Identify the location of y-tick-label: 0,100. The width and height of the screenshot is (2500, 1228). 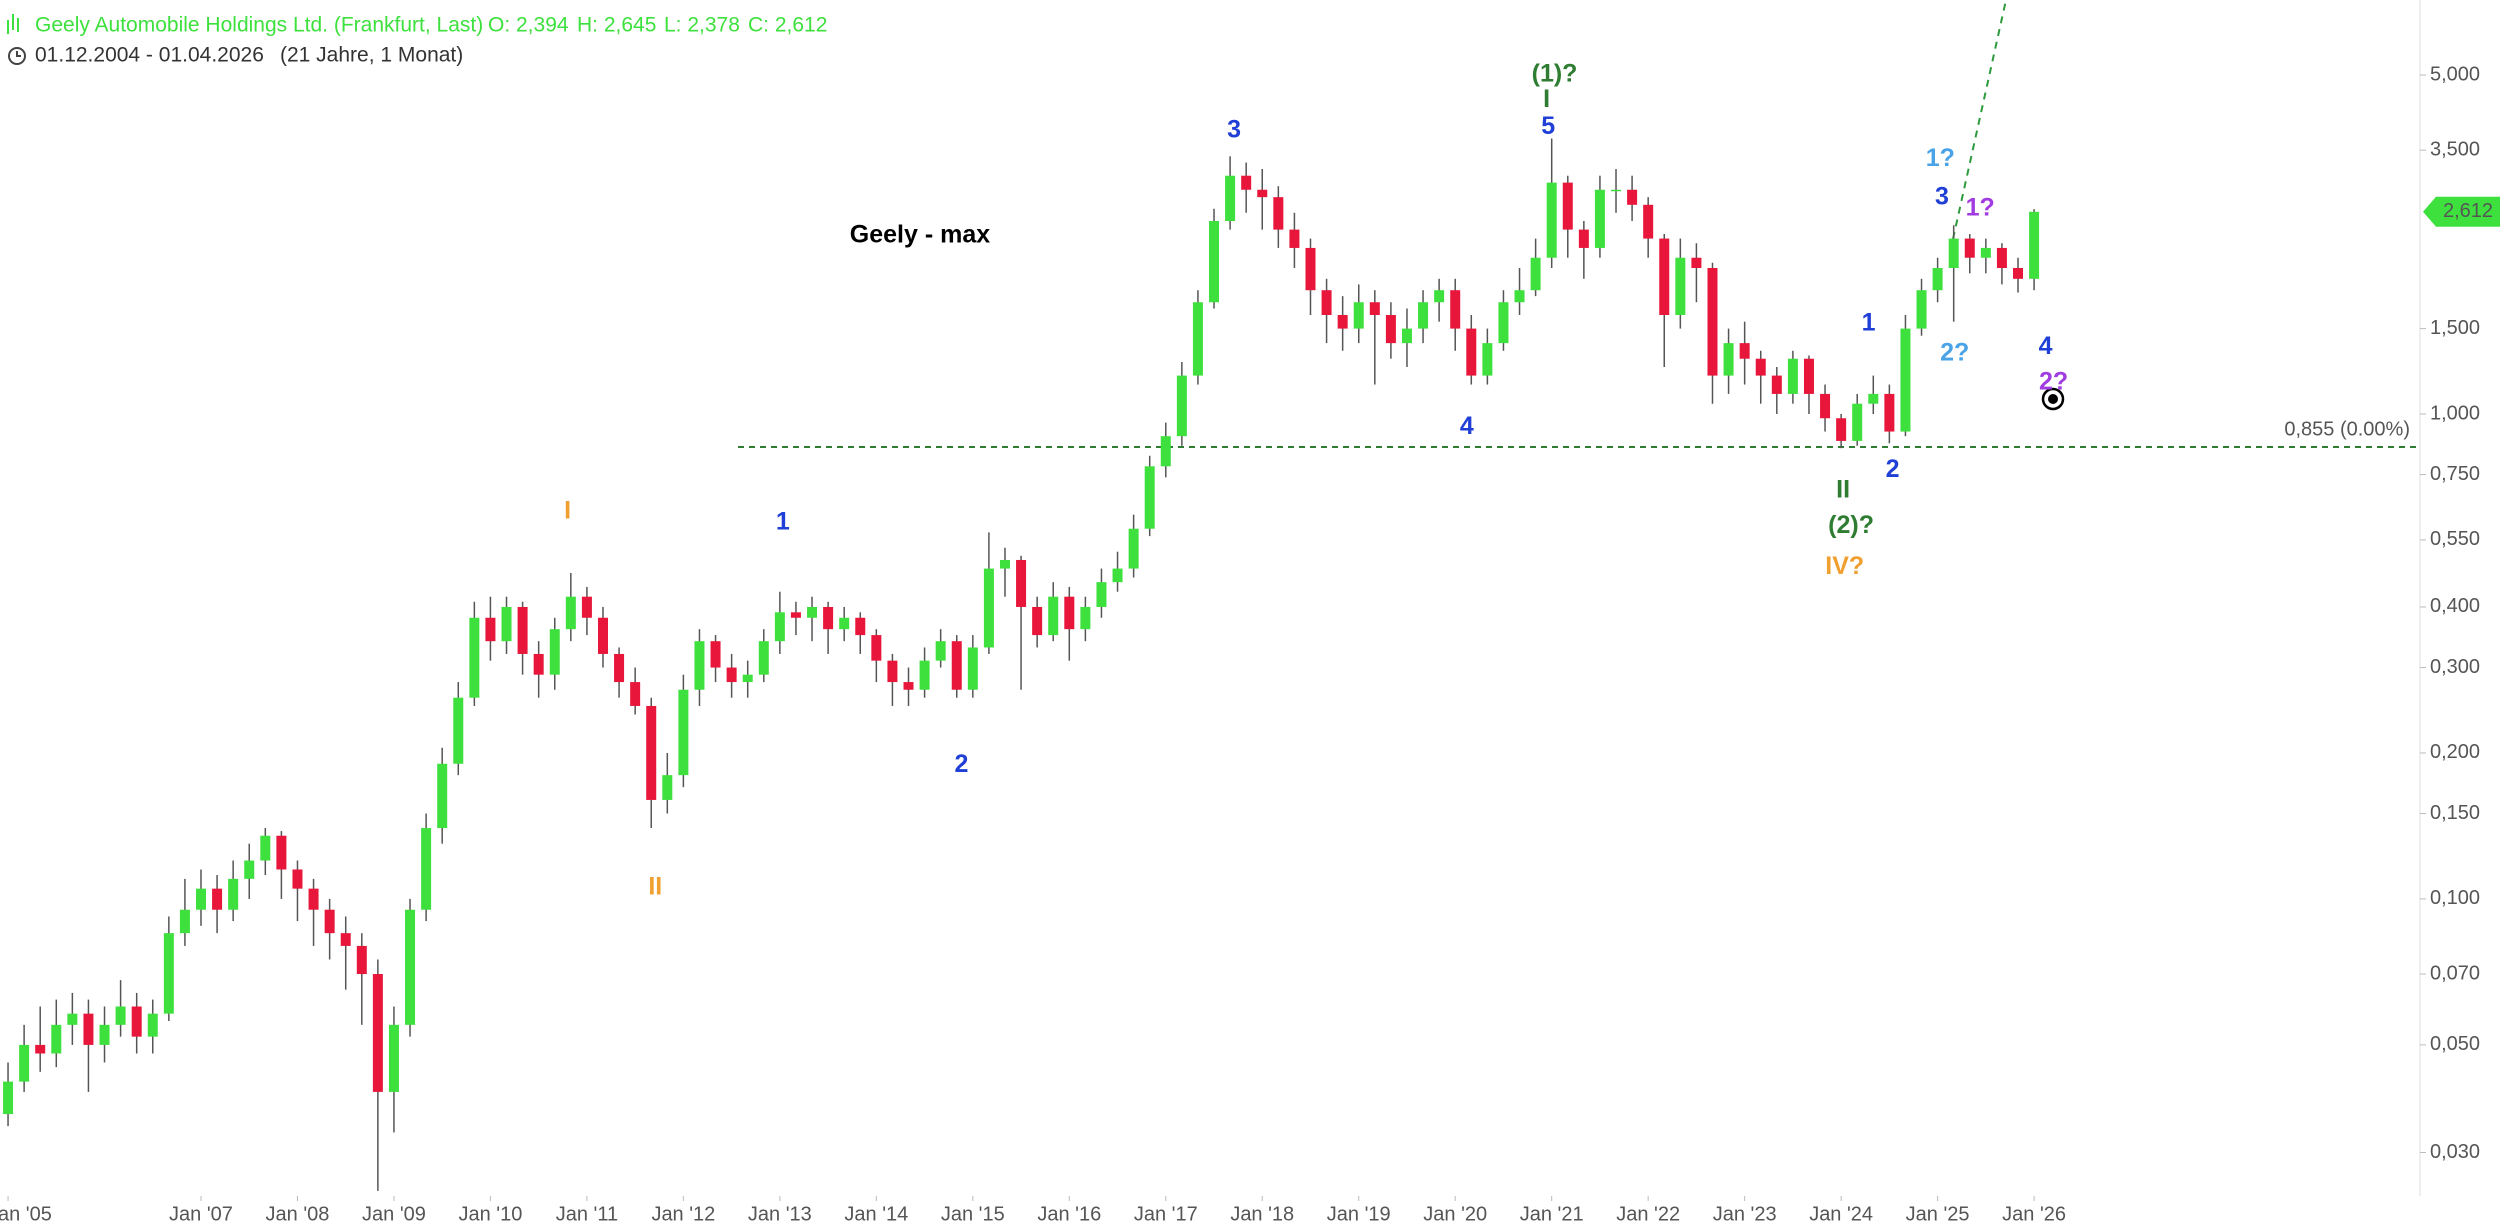
(2455, 898).